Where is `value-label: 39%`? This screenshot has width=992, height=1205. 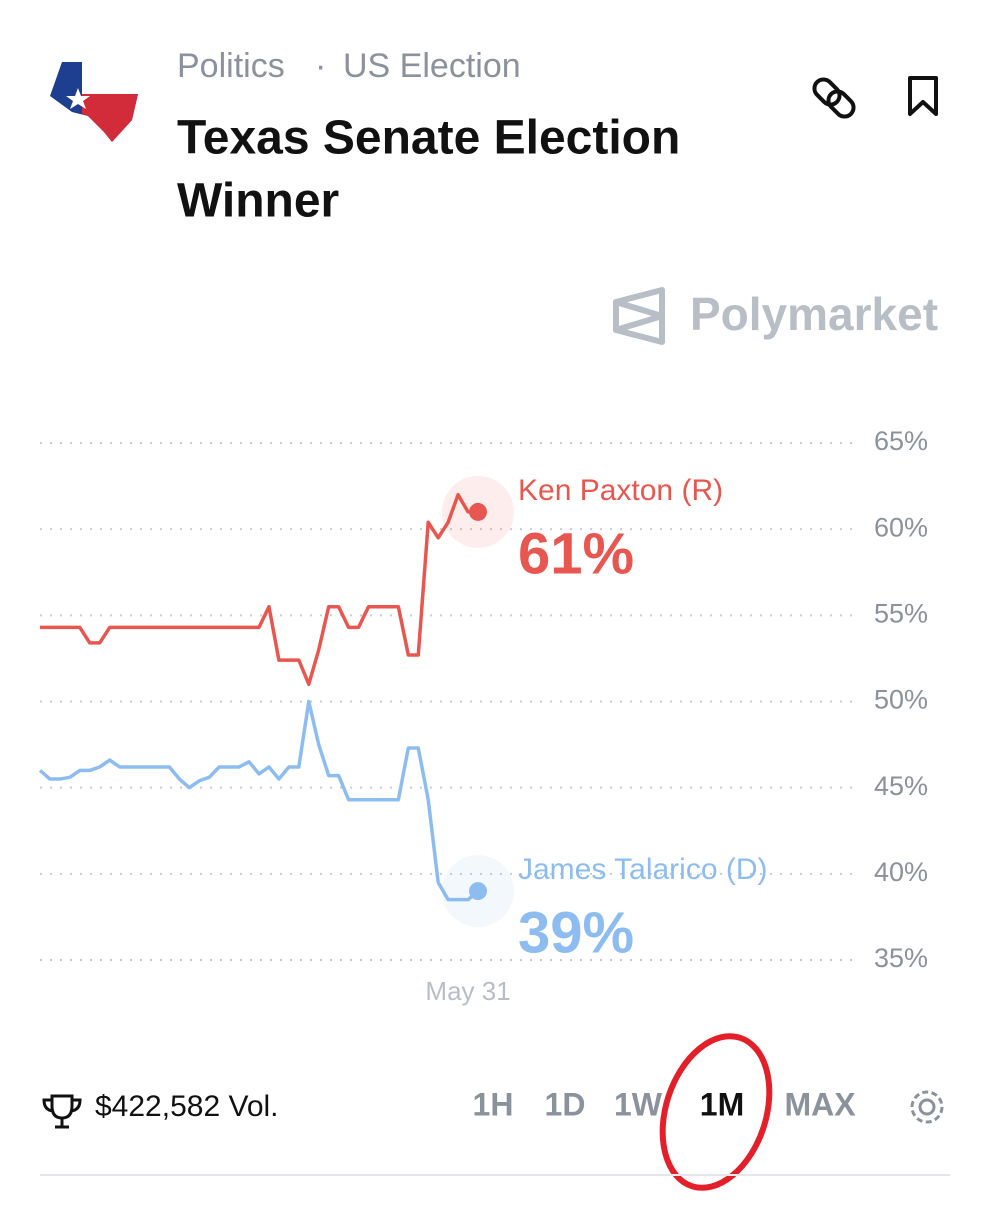 value-label: 39% is located at coordinates (576, 932).